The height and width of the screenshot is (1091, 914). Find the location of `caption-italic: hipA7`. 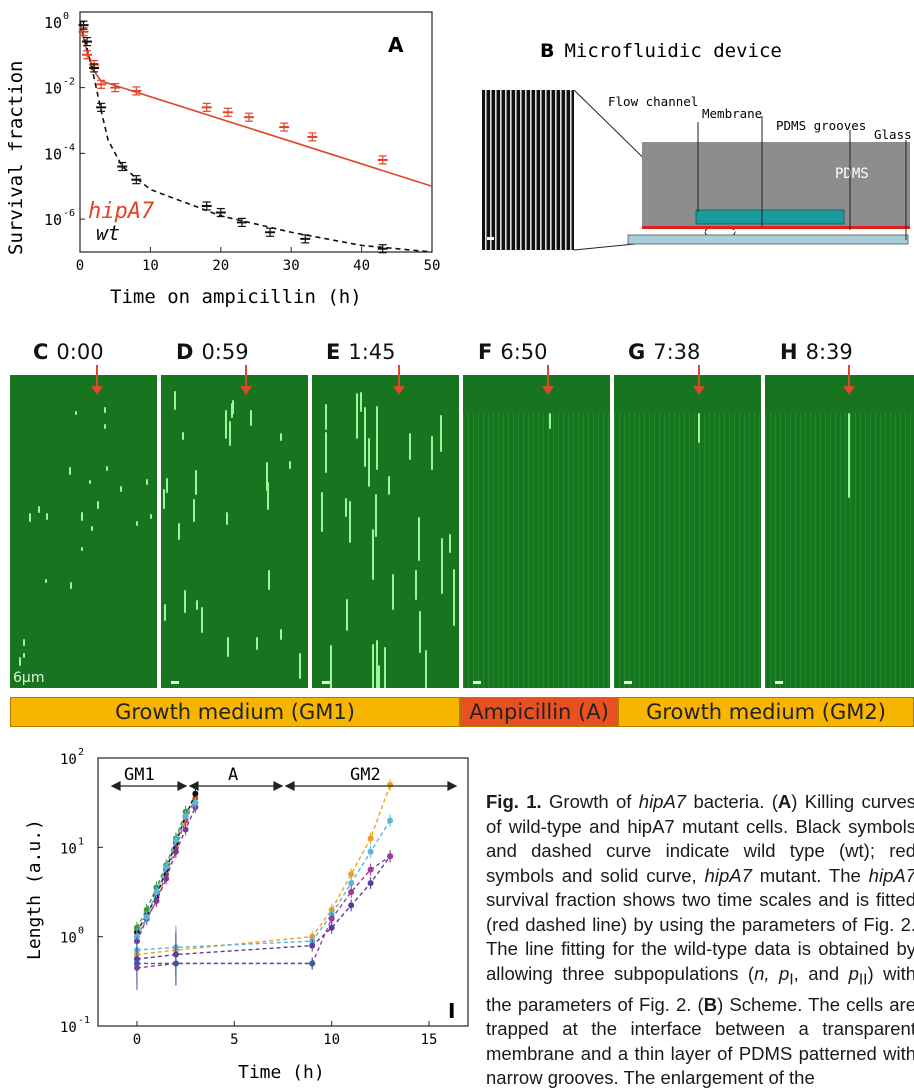

caption-italic: hipA7 is located at coordinates (662, 801).